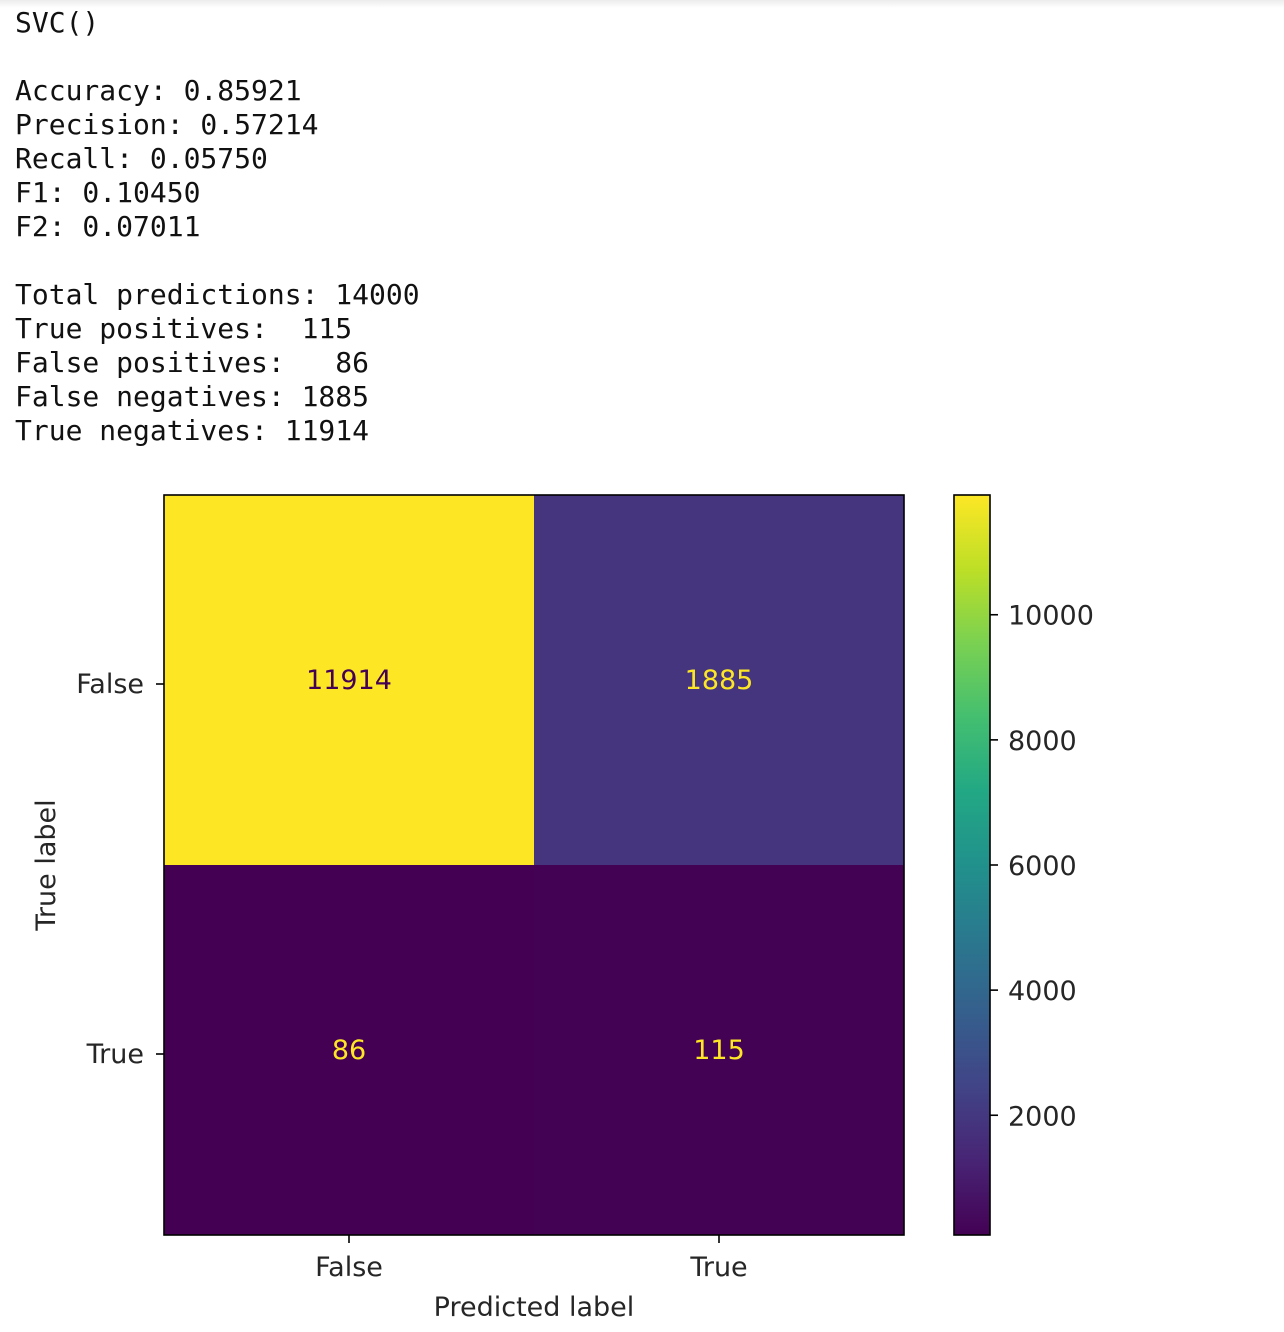 The width and height of the screenshot is (1284, 1332). Describe the element at coordinates (531, 1259) in the screenshot. I see `x-axis-ticks: False True` at that location.